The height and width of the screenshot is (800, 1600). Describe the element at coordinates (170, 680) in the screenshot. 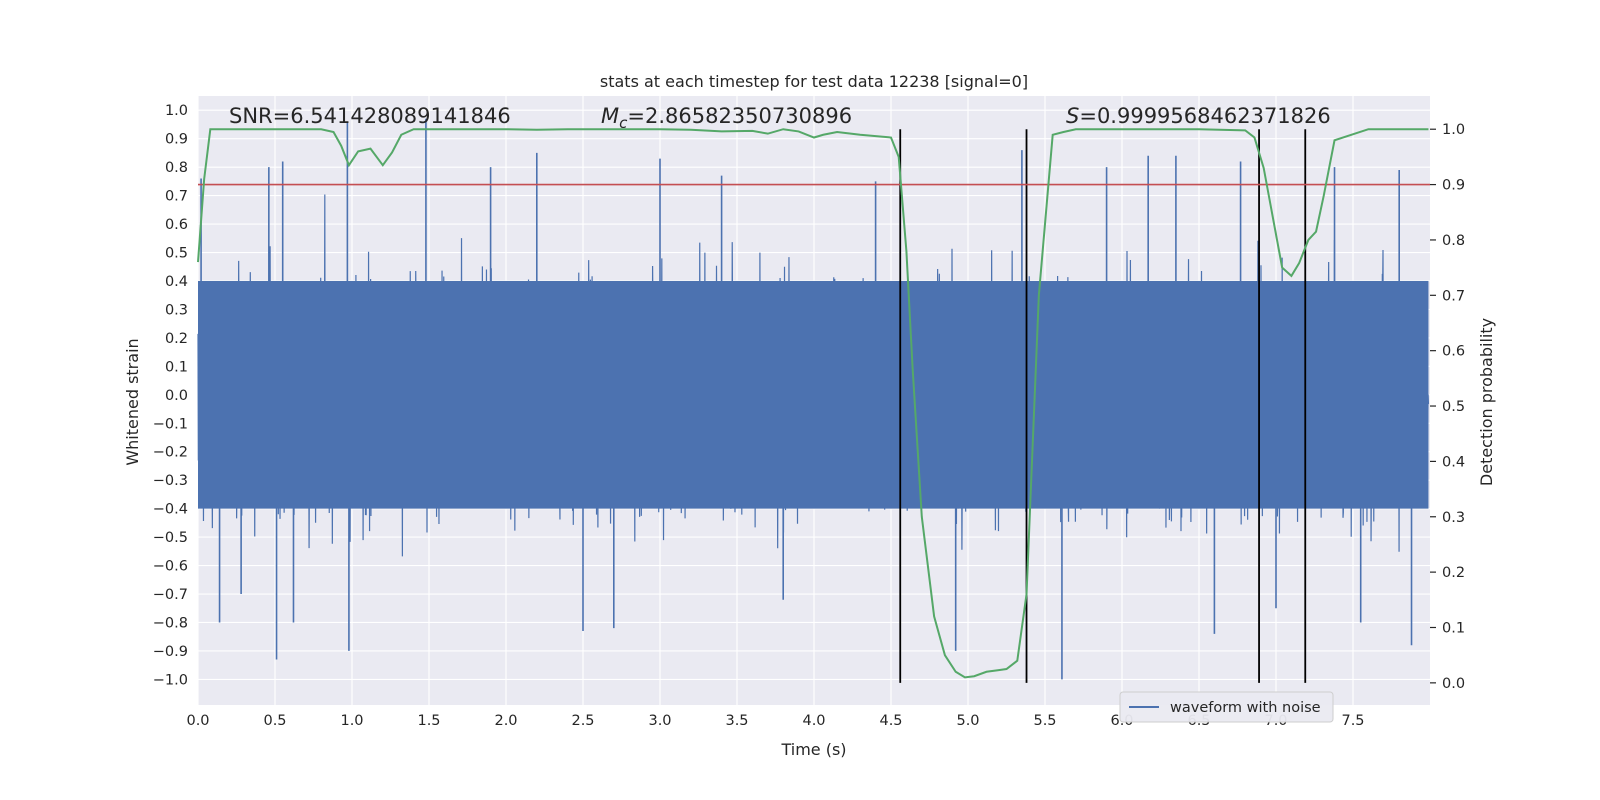

I see `y-tick-label: −1.0` at that location.